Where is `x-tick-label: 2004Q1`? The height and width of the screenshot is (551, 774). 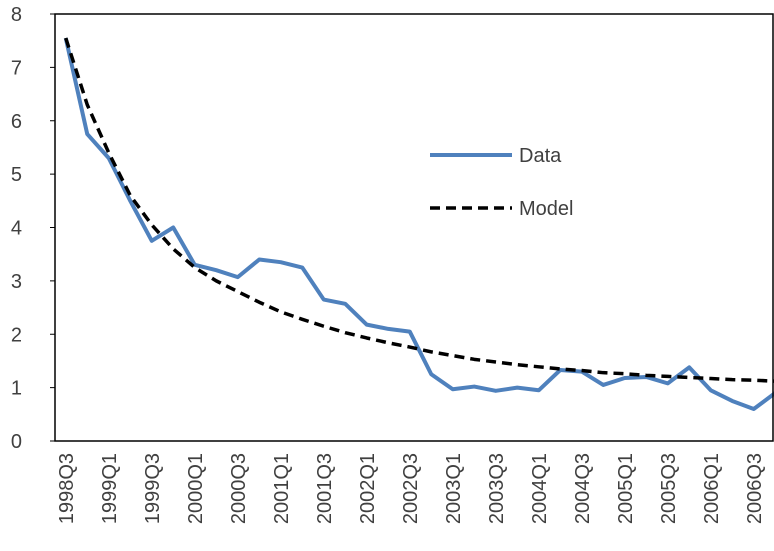
x-tick-label: 2004Q1 is located at coordinates (540, 488).